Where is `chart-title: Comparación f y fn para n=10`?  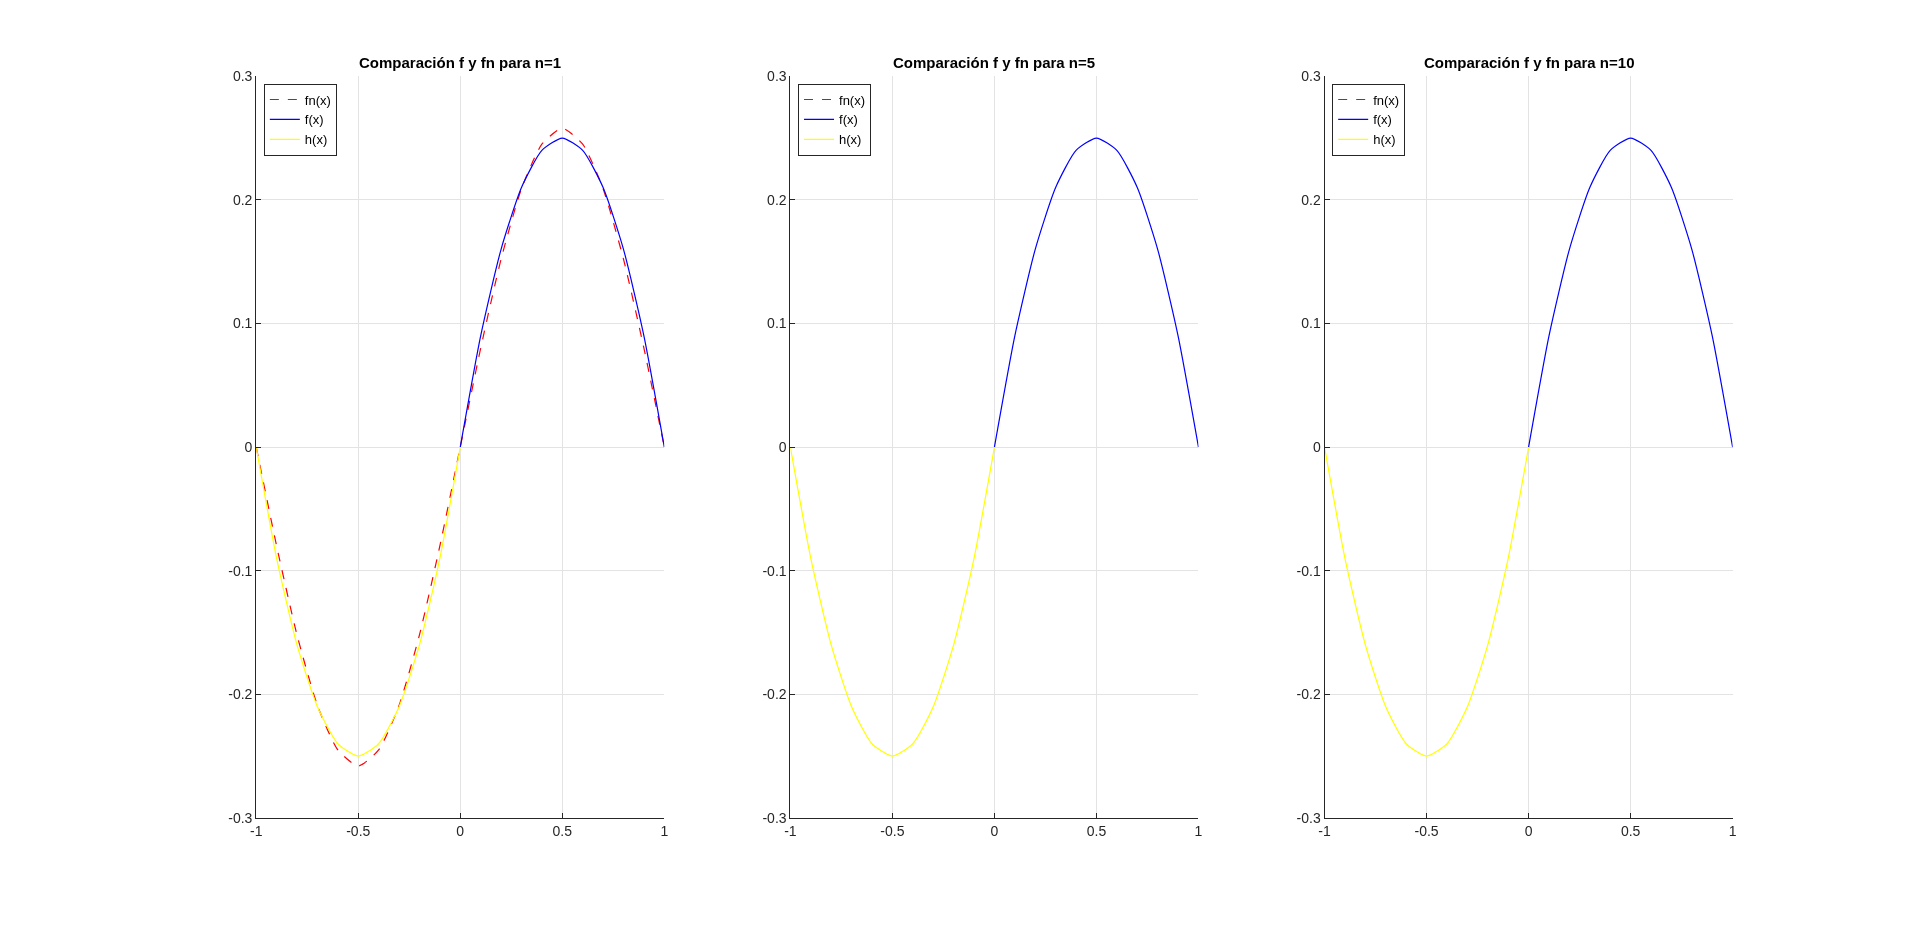 chart-title: Comparación f y fn para n=10 is located at coordinates (1529, 62).